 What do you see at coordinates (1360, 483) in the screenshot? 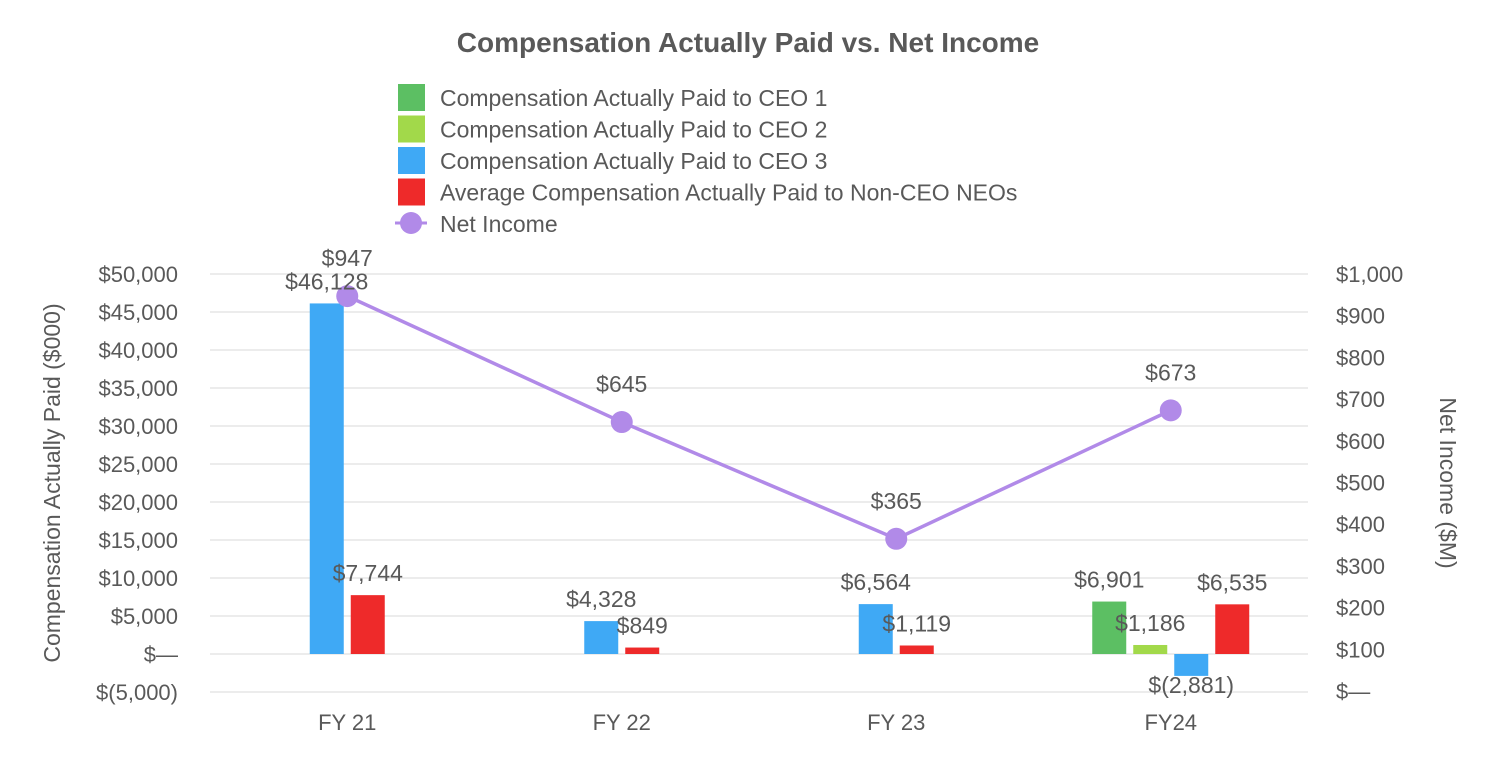
I see `y2-tick-label: $500` at bounding box center [1360, 483].